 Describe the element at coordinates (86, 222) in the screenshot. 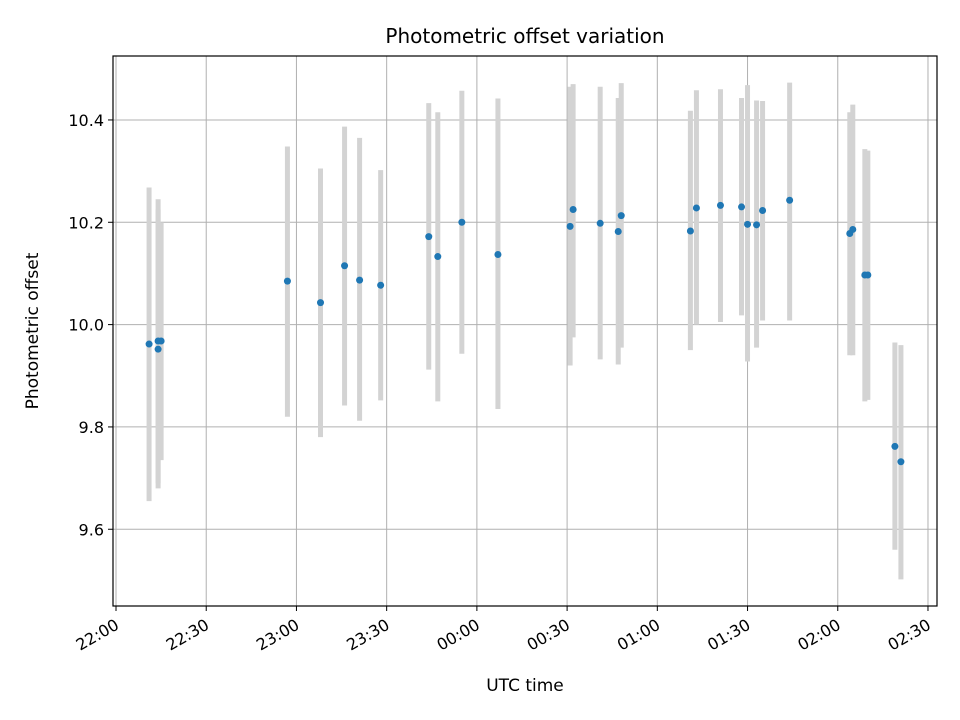

I see `y-tick-label: 10.2` at that location.